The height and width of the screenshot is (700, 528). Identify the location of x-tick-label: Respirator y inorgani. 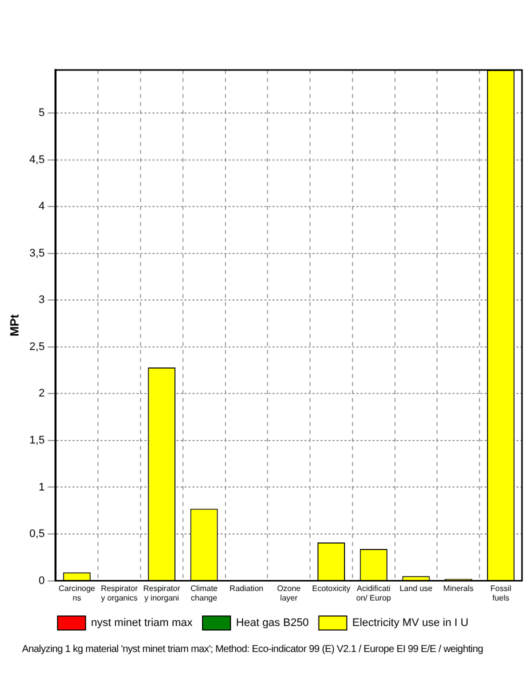
(161, 593).